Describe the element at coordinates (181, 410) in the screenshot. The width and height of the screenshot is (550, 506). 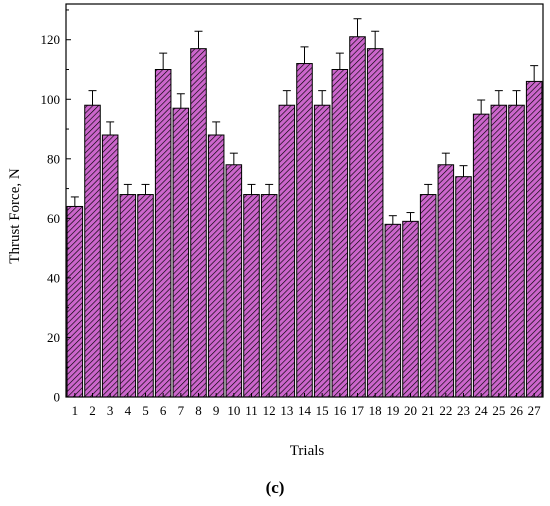
I see `x-tick-label: 7` at that location.